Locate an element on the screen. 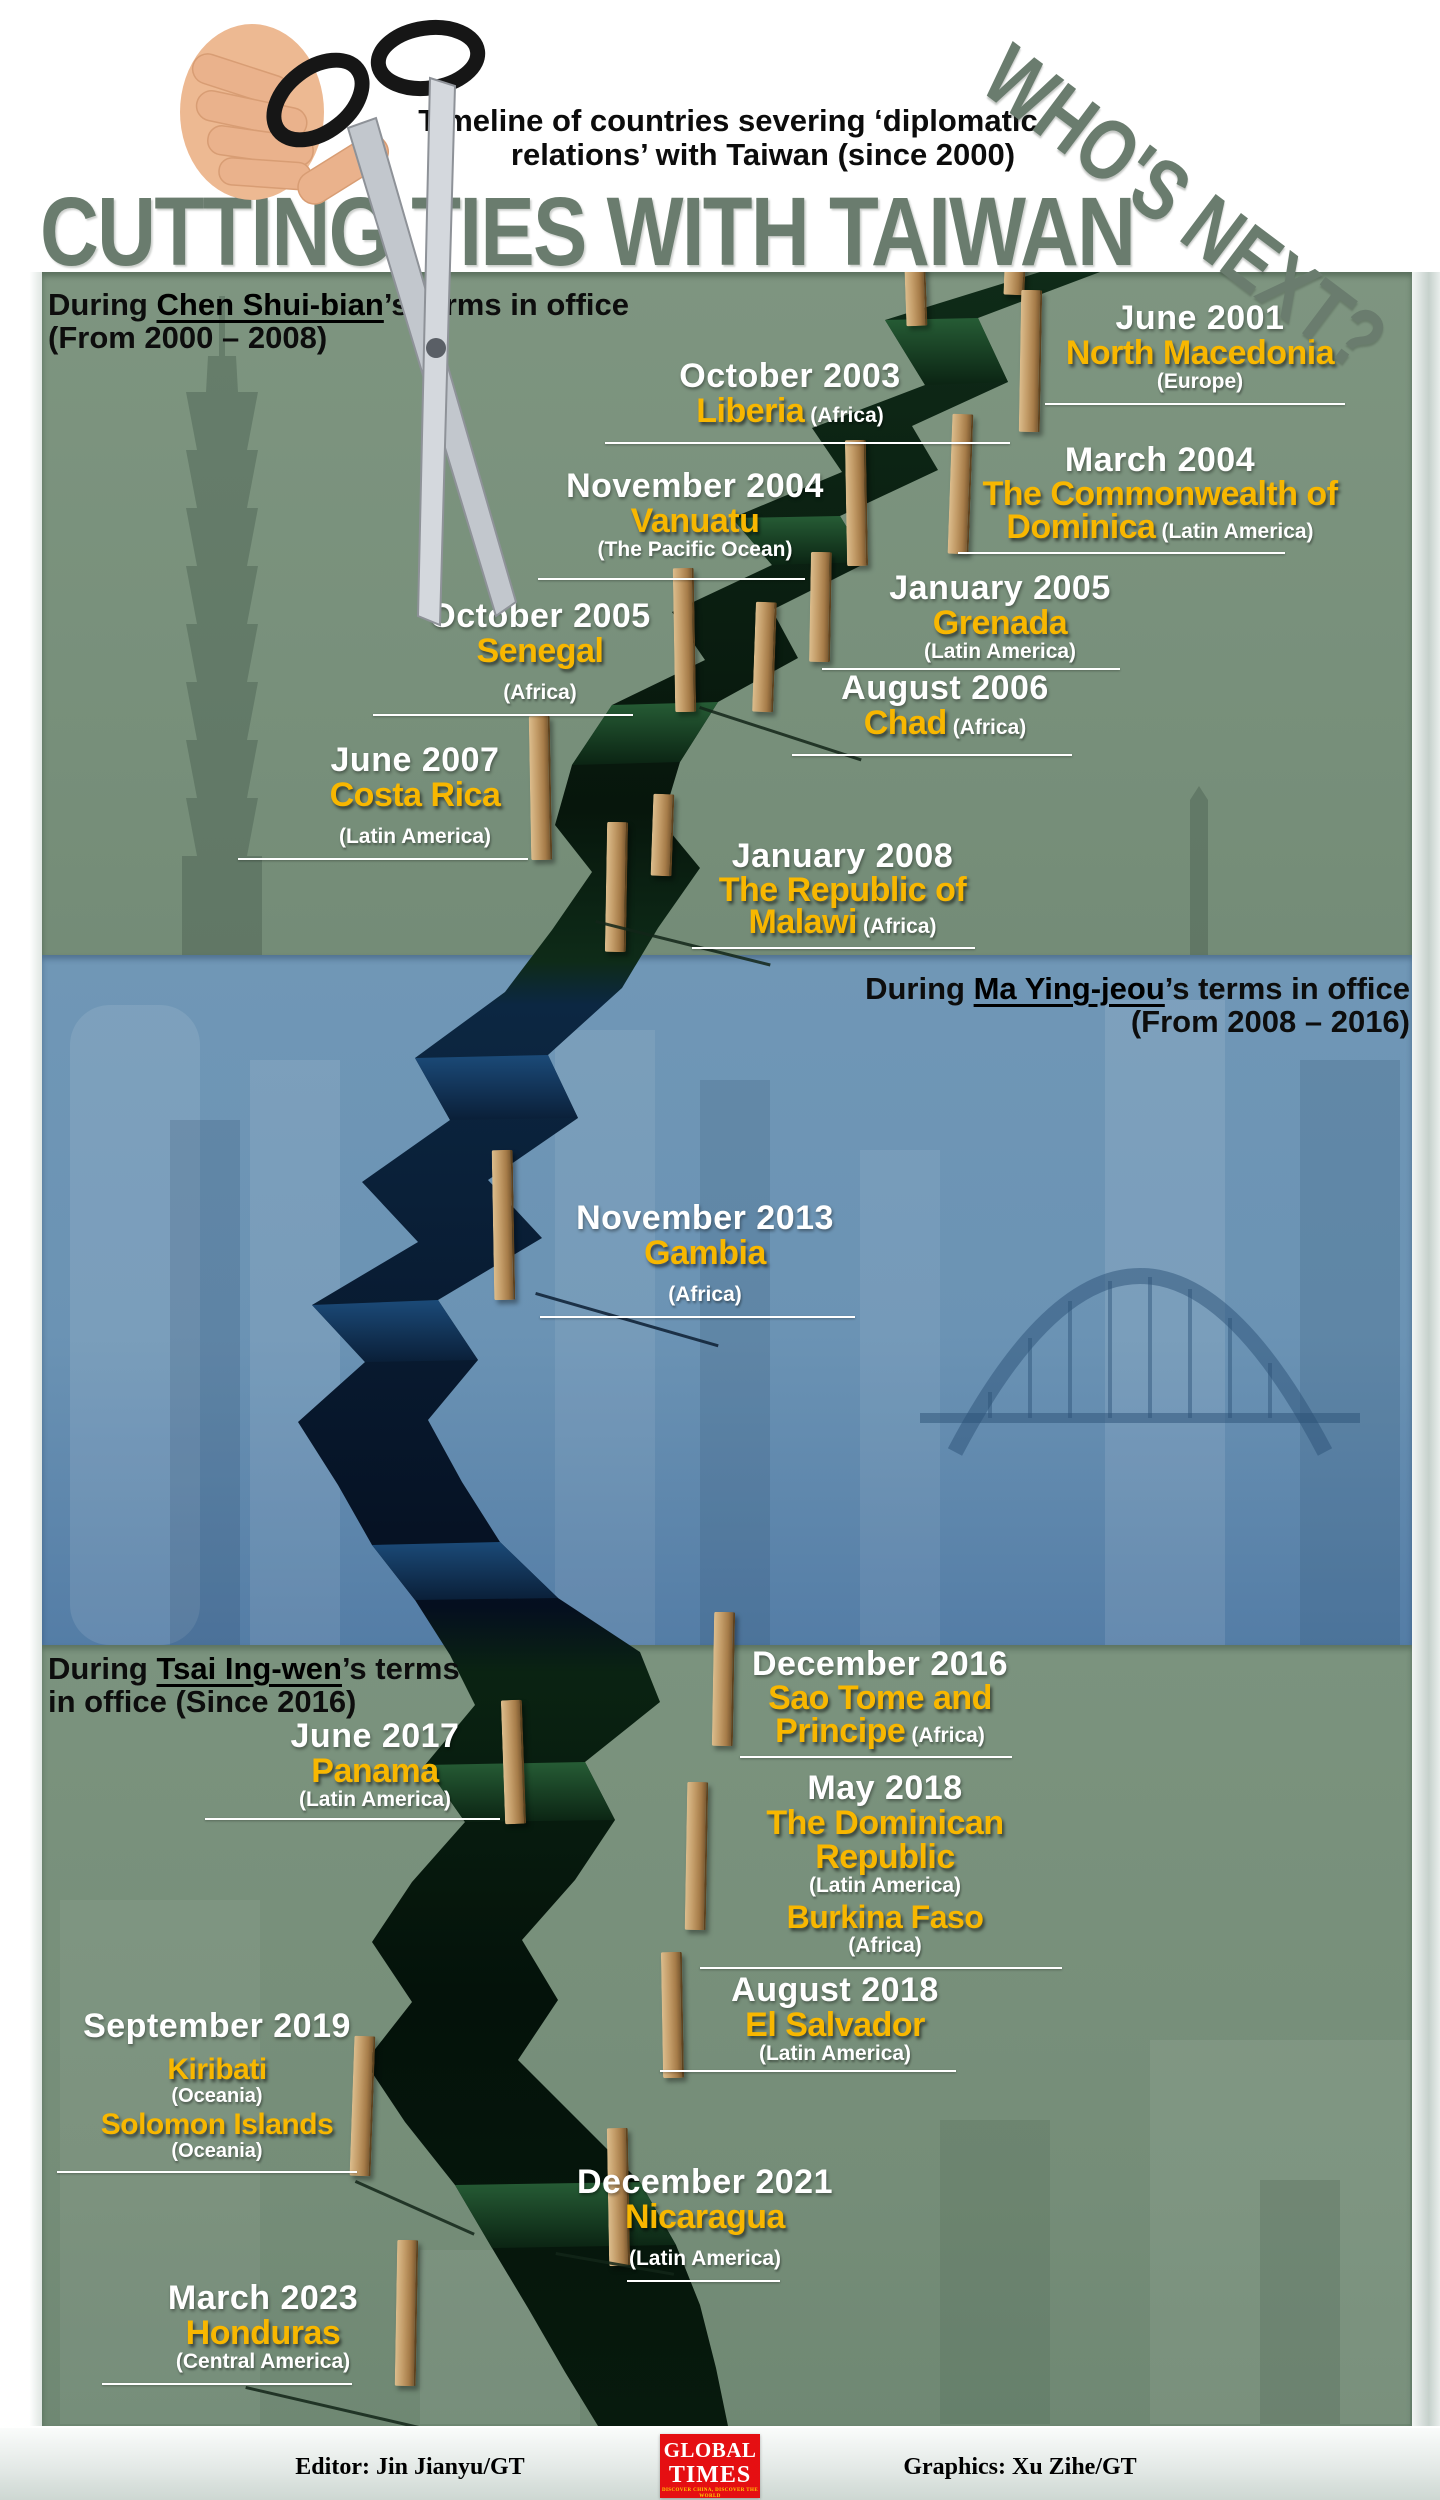 The height and width of the screenshot is (2500, 1440). entry-region: (Oceania) is located at coordinates (217, 2096).